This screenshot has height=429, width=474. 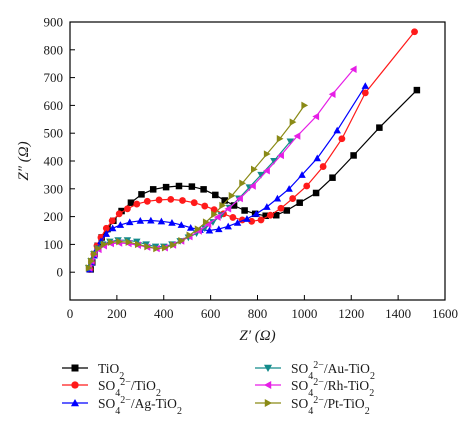 I want to click on y-tick-label: 600, so click(x=54, y=105).